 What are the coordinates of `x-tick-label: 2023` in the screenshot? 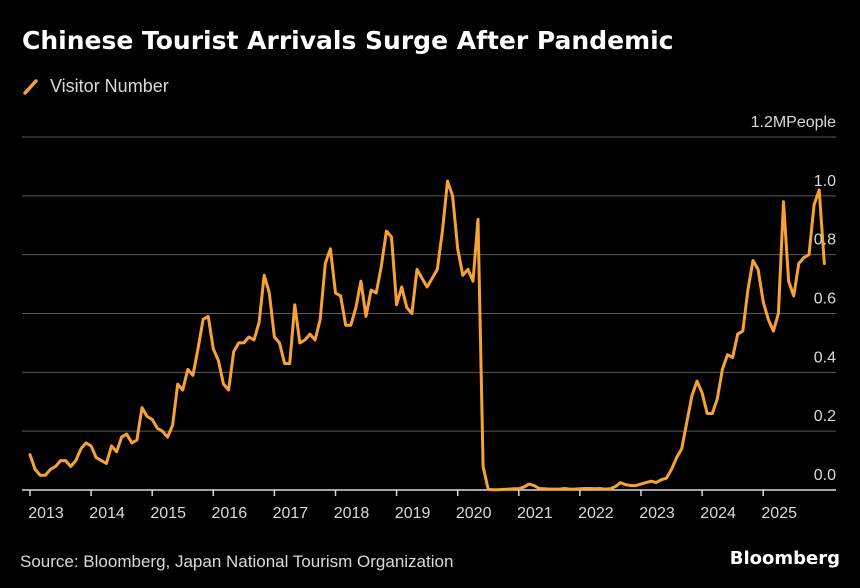 It's located at (657, 513).